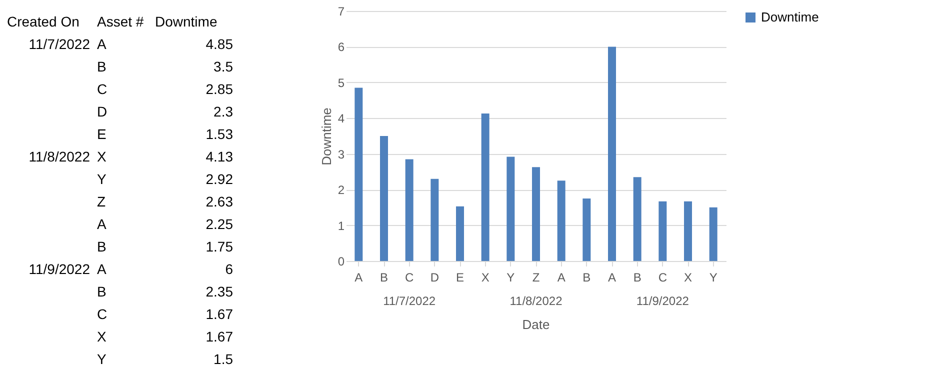  What do you see at coordinates (536, 277) in the screenshot?
I see `x-tick-label: Z` at bounding box center [536, 277].